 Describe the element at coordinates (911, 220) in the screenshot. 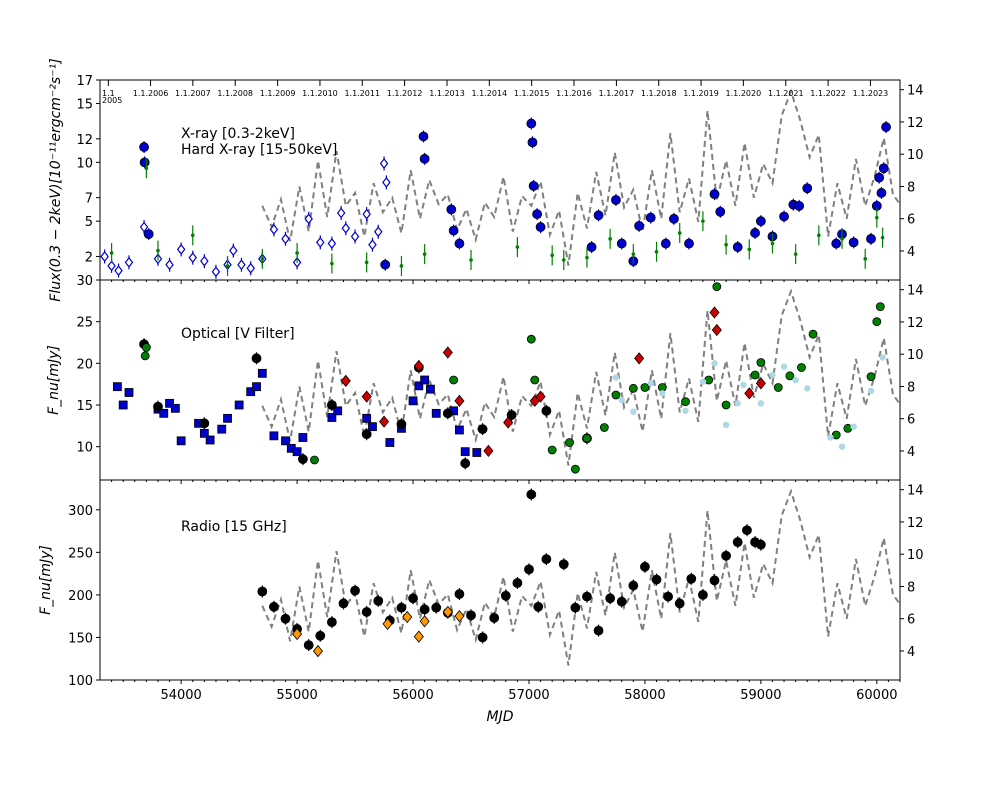

I see `right-y-tick-label: 6` at that location.